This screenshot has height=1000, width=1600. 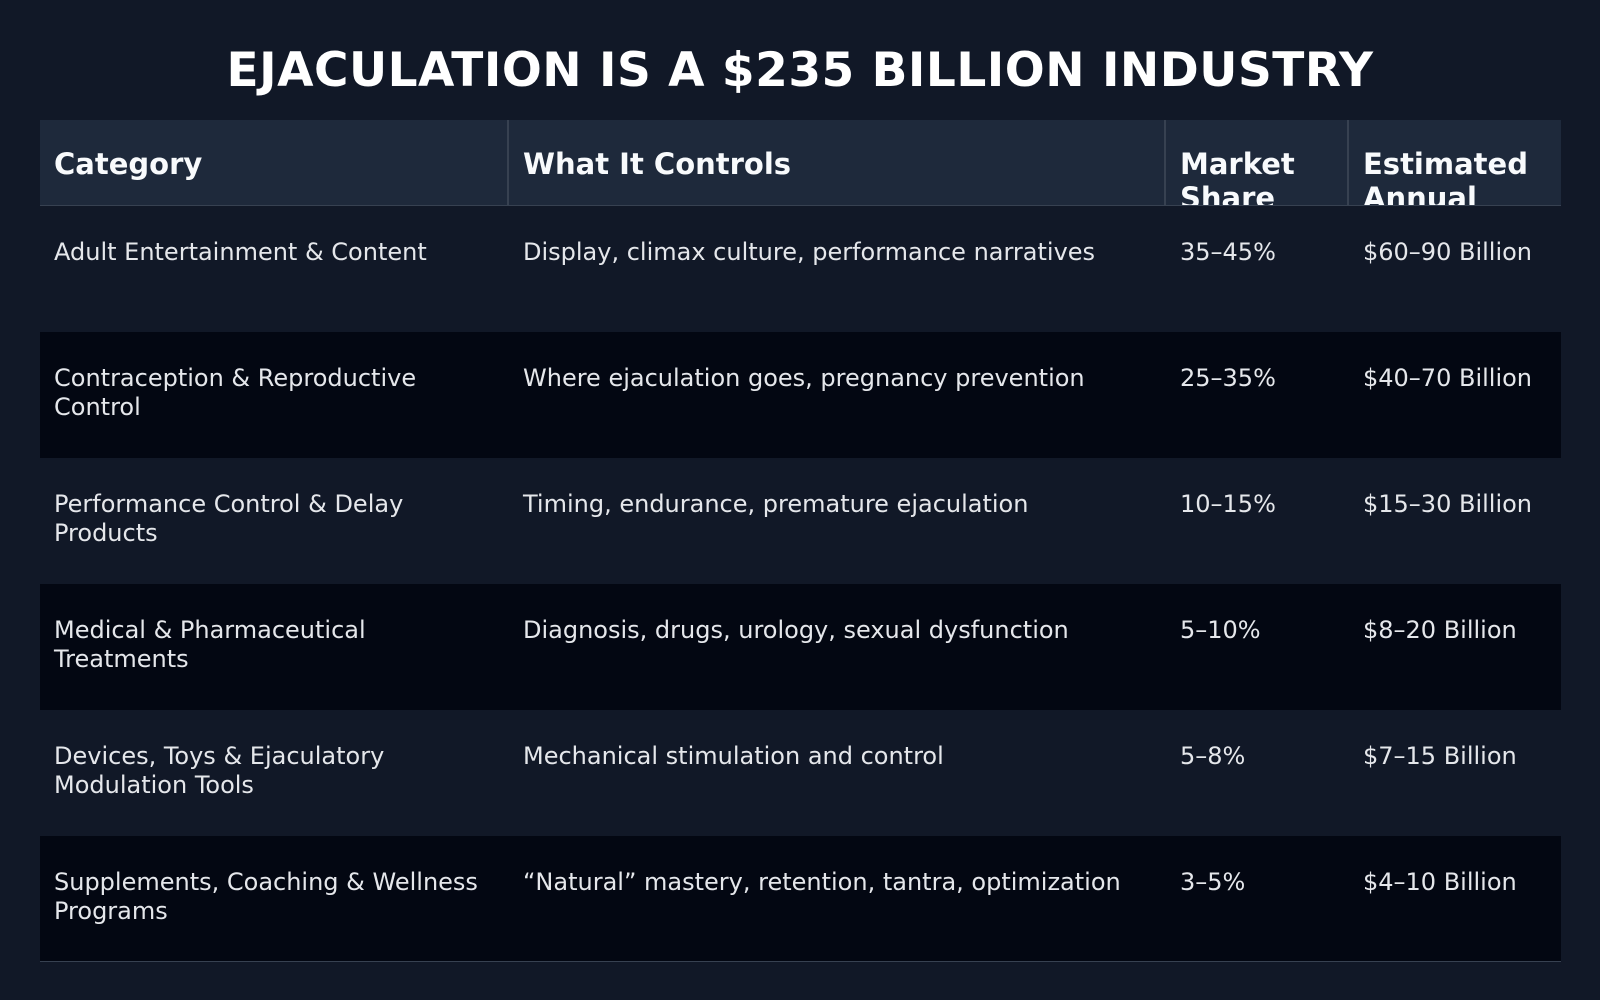 What do you see at coordinates (1448, 252) in the screenshot?
I see `estimated-annual-cell: $60–90 Billion` at bounding box center [1448, 252].